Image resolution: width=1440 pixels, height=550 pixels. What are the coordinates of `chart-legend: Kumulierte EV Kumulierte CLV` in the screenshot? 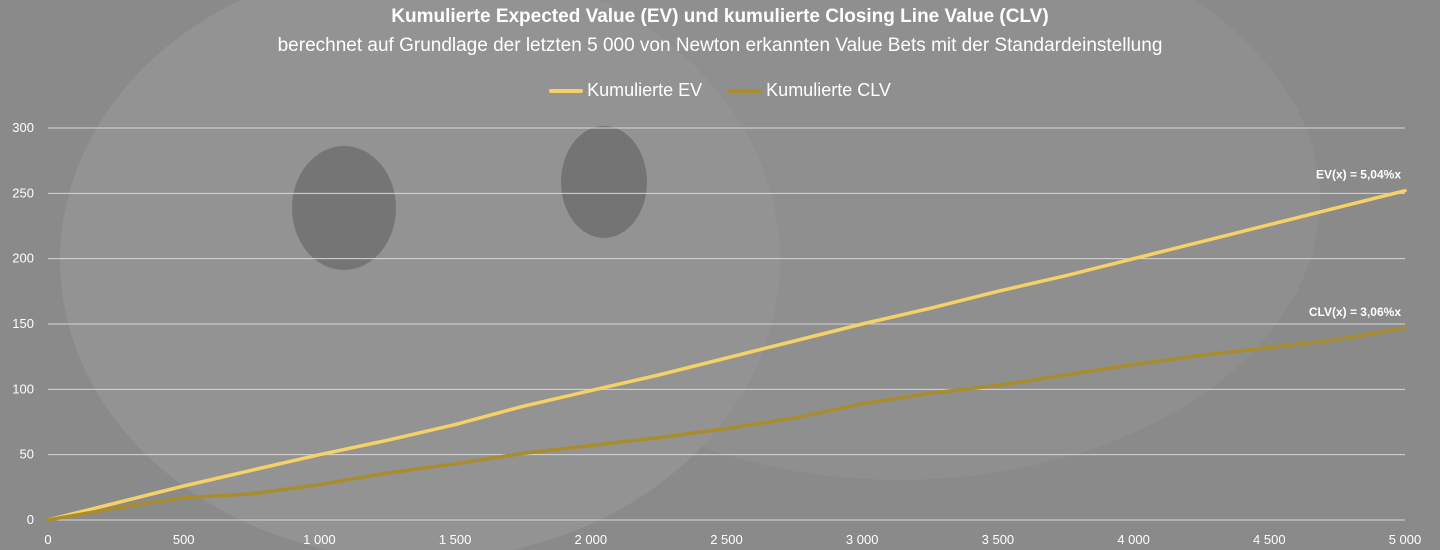 It's located at (720, 90).